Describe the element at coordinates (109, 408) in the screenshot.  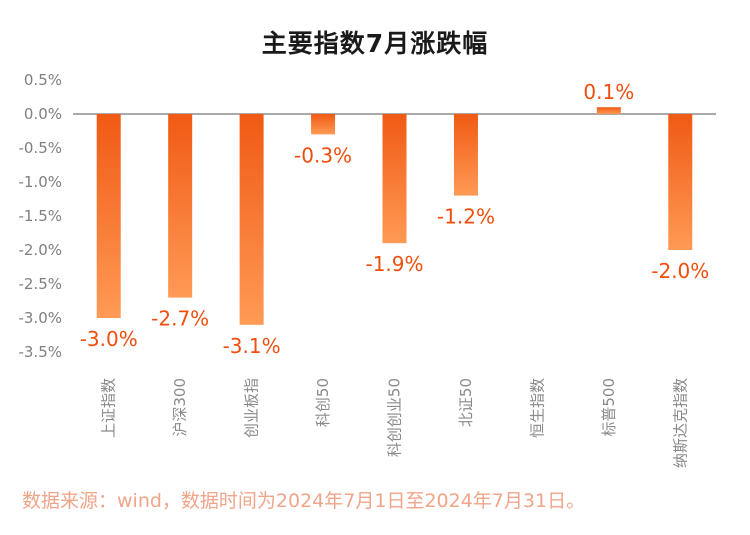
I see `x-category-label: 上证指数` at that location.